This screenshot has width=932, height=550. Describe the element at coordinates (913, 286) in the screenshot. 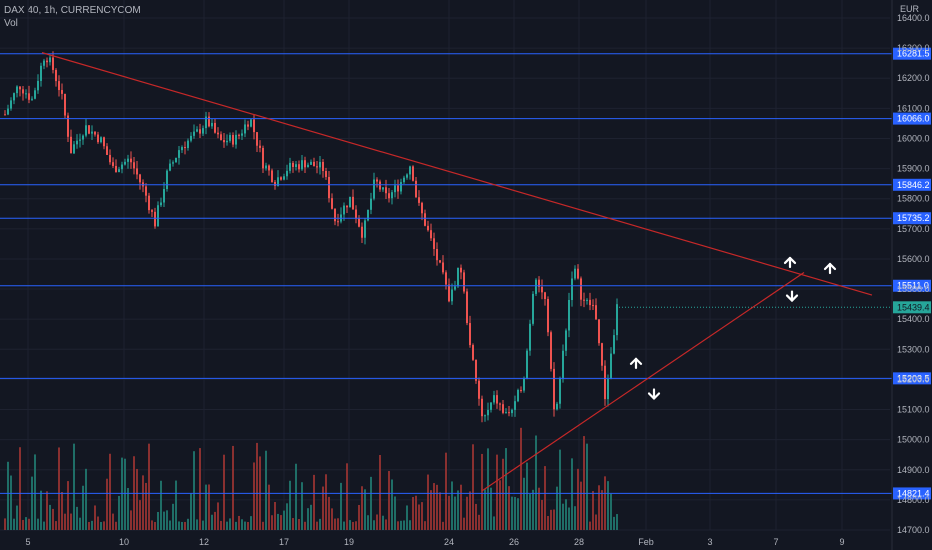

I see `level-label: 15511.0` at that location.